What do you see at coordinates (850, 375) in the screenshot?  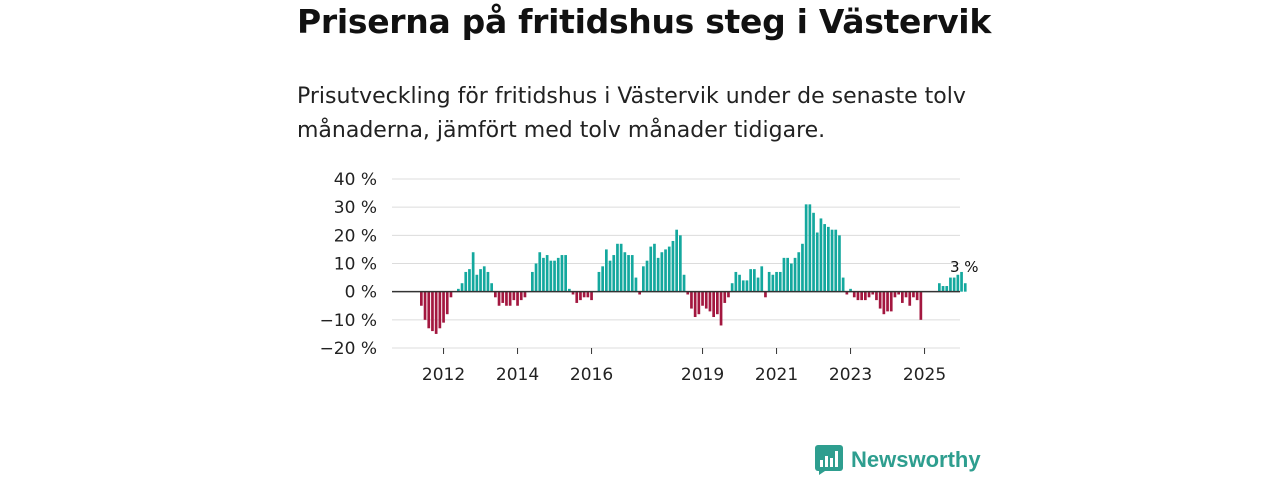 I see `x-tick-label: 2023` at bounding box center [850, 375].